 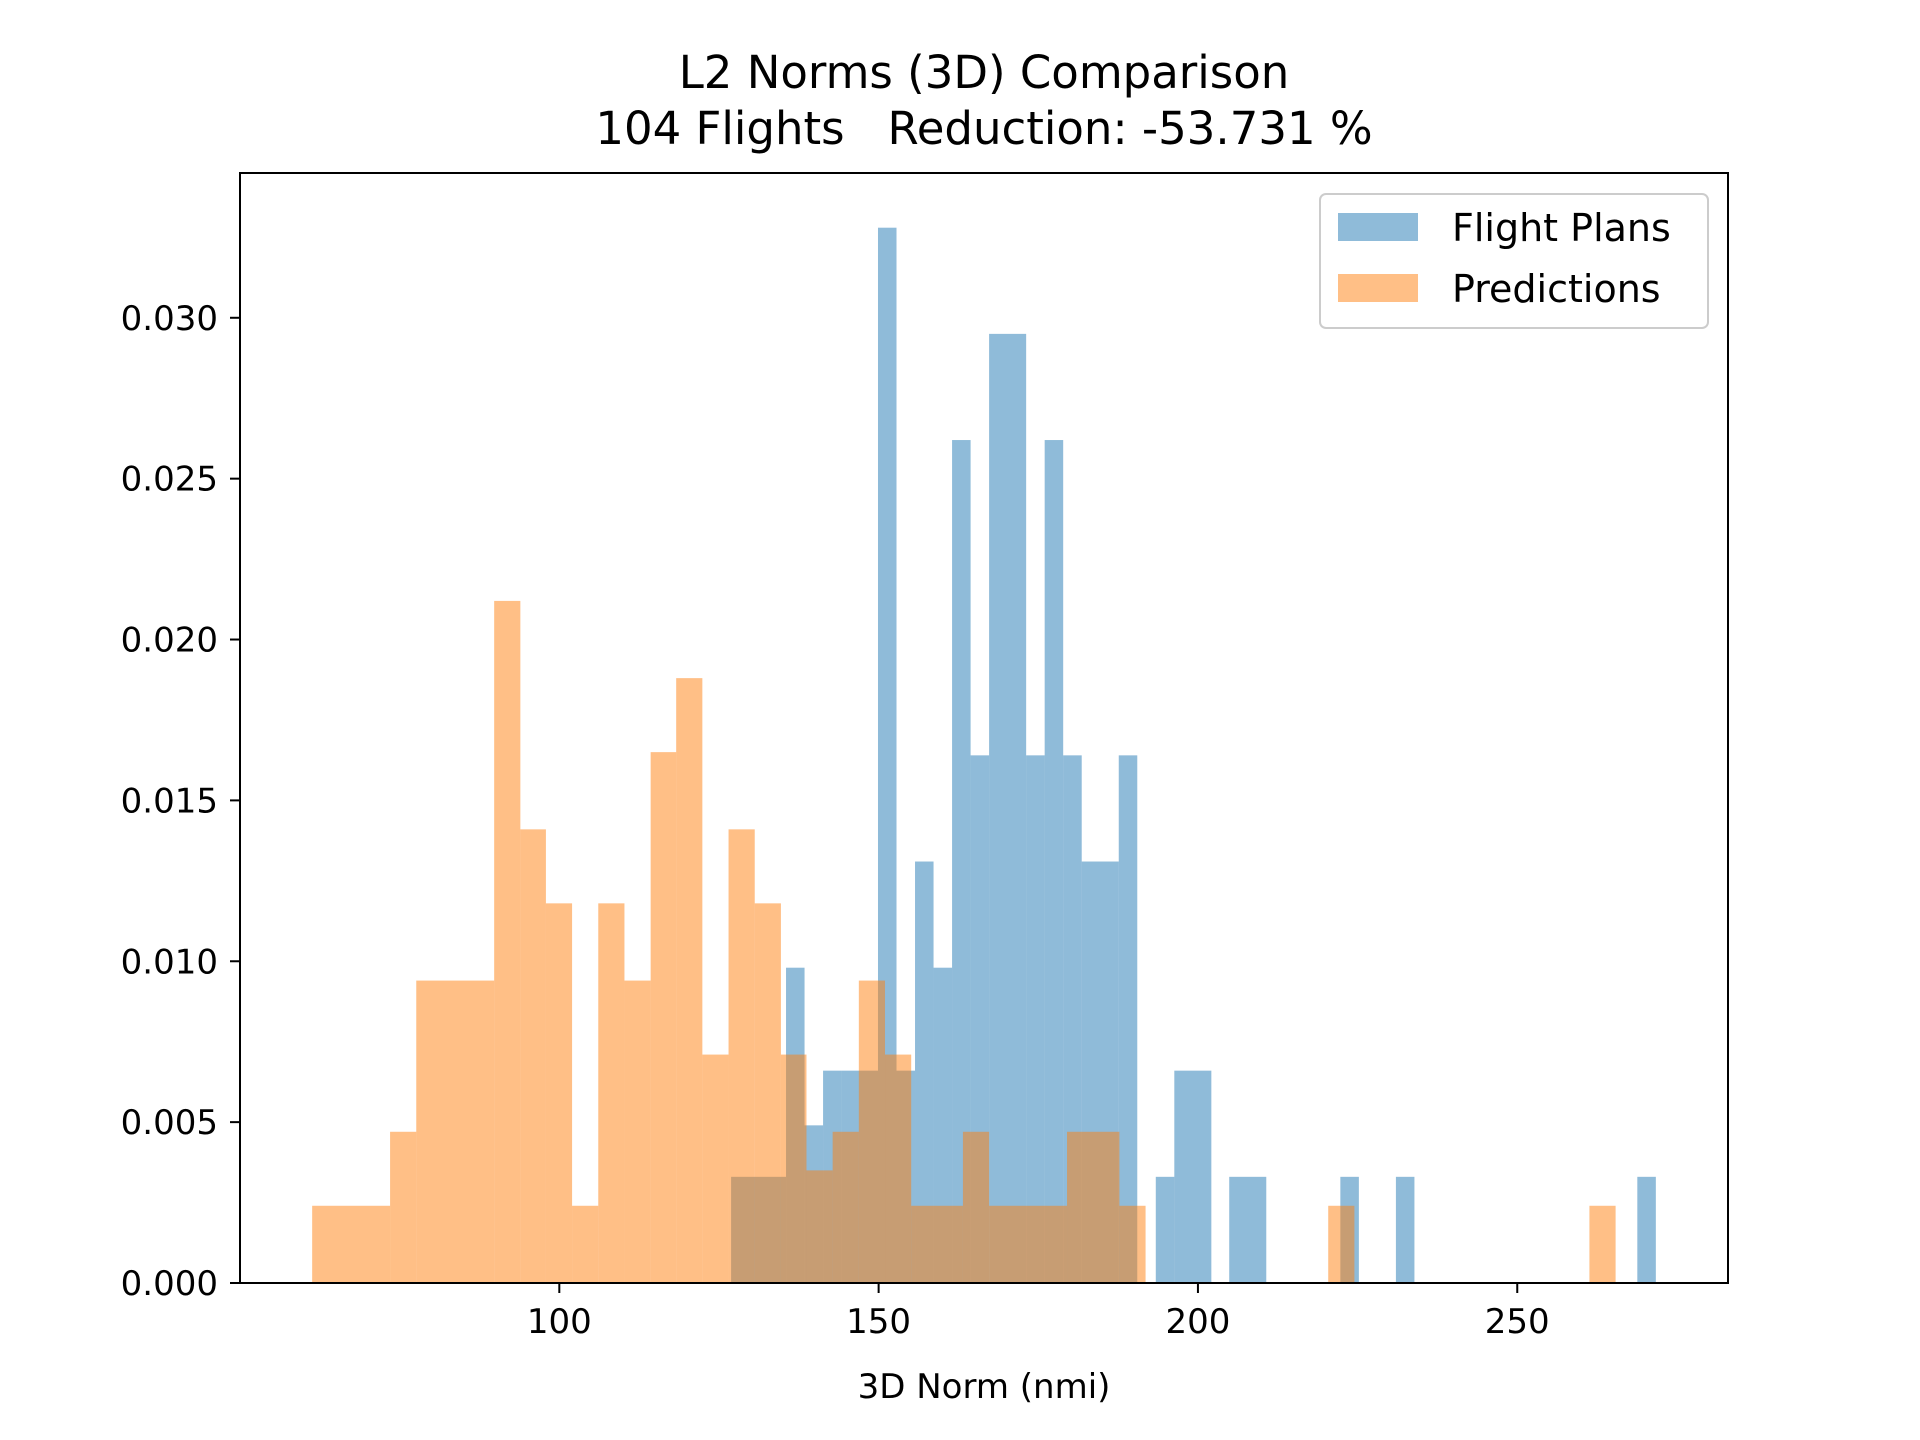 What do you see at coordinates (169, 641) in the screenshot?
I see `y-tick-label-4: 0.020` at bounding box center [169, 641].